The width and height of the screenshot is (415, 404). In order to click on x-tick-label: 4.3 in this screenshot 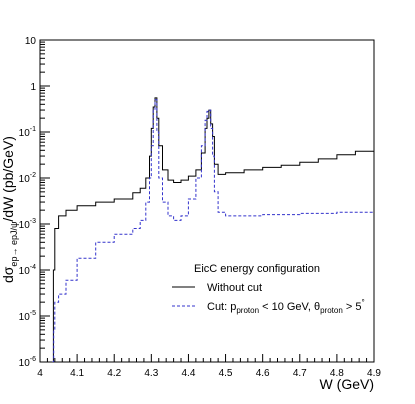, I will do `click(151, 373)`.